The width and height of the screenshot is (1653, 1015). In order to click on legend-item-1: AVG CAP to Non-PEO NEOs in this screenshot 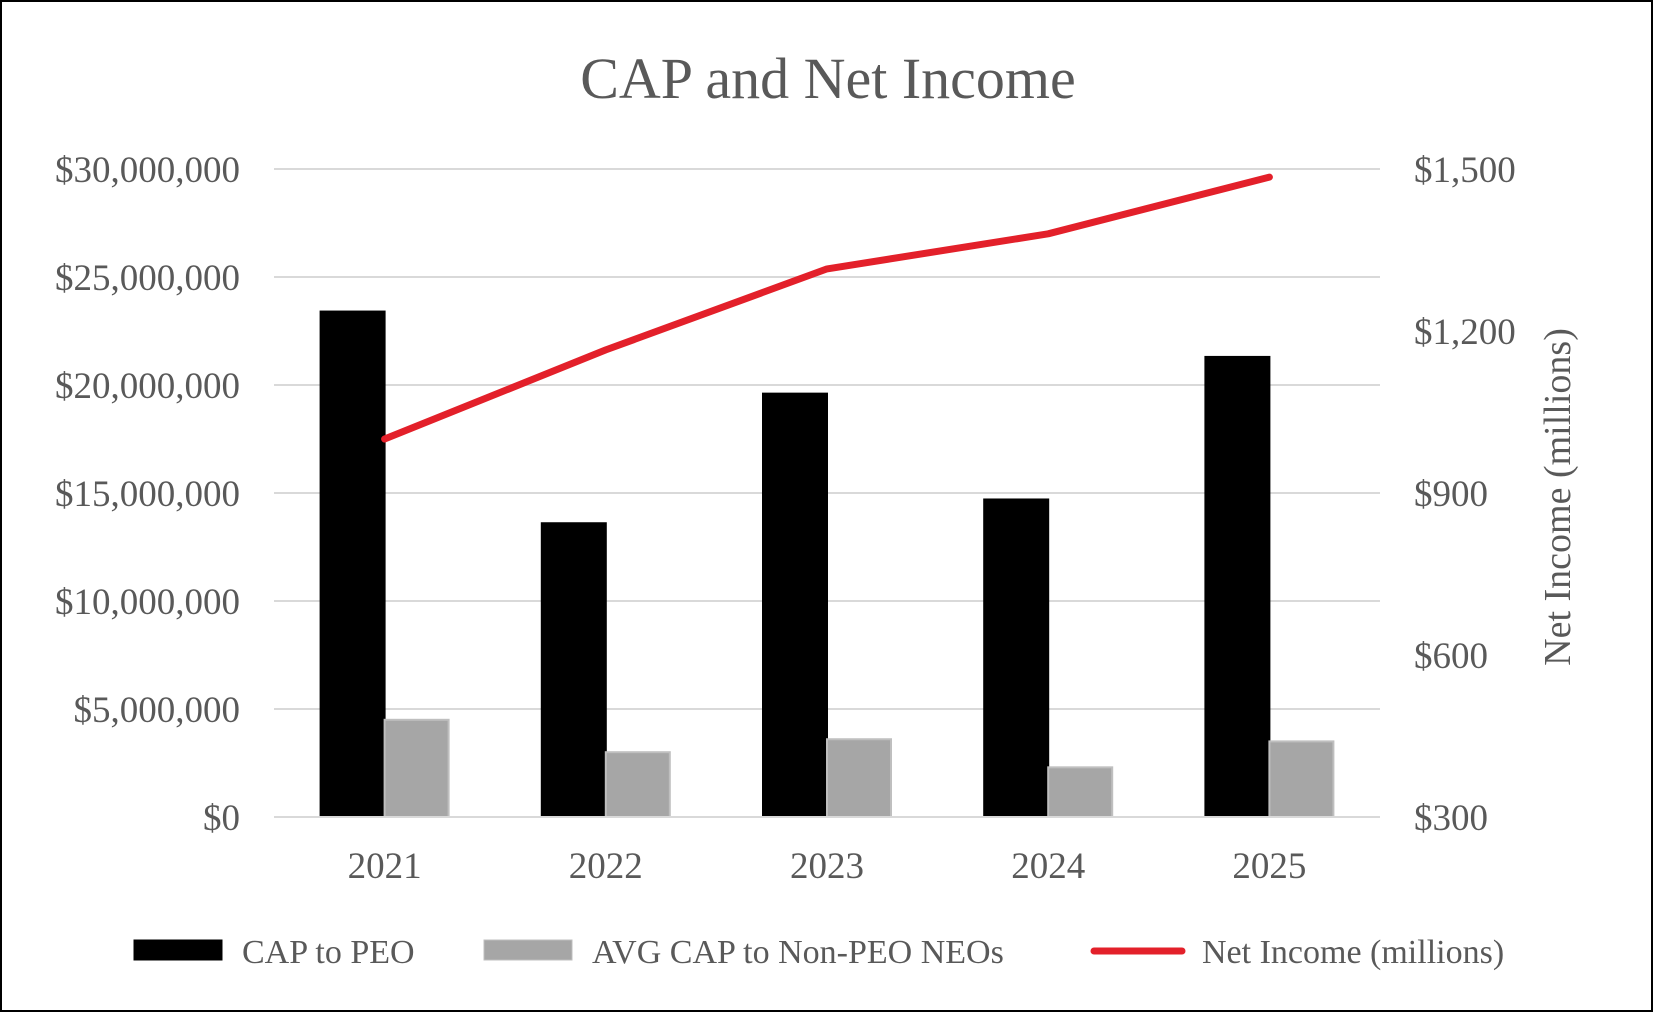, I will do `click(743, 952)`.